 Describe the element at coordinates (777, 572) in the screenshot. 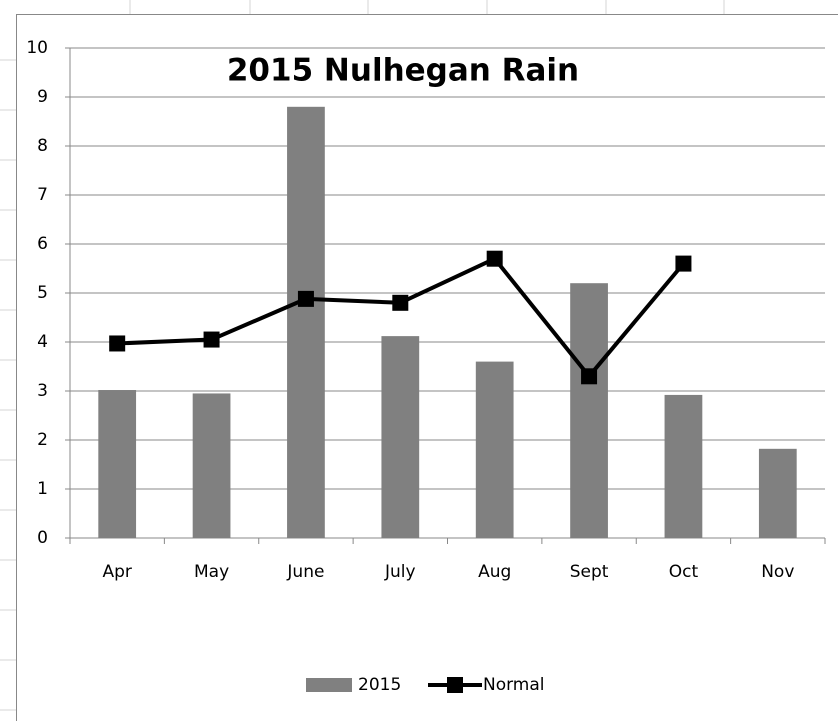

I see `x-tick-label: Nov` at that location.